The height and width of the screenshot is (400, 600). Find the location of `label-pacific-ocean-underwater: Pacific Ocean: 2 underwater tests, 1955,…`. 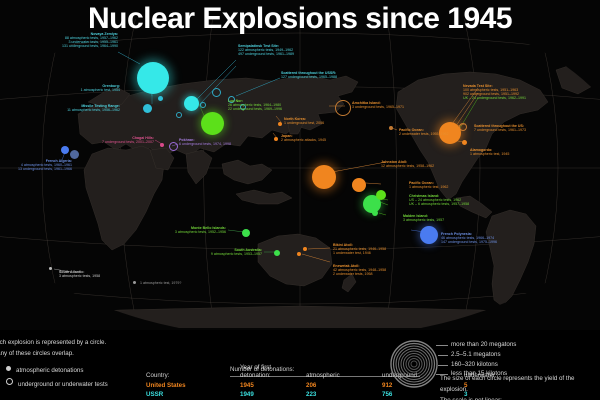

label-pacific-ocean-underwater: Pacific Ocean: 2 underwater tests, 1955,… is located at coordinates (424, 132).